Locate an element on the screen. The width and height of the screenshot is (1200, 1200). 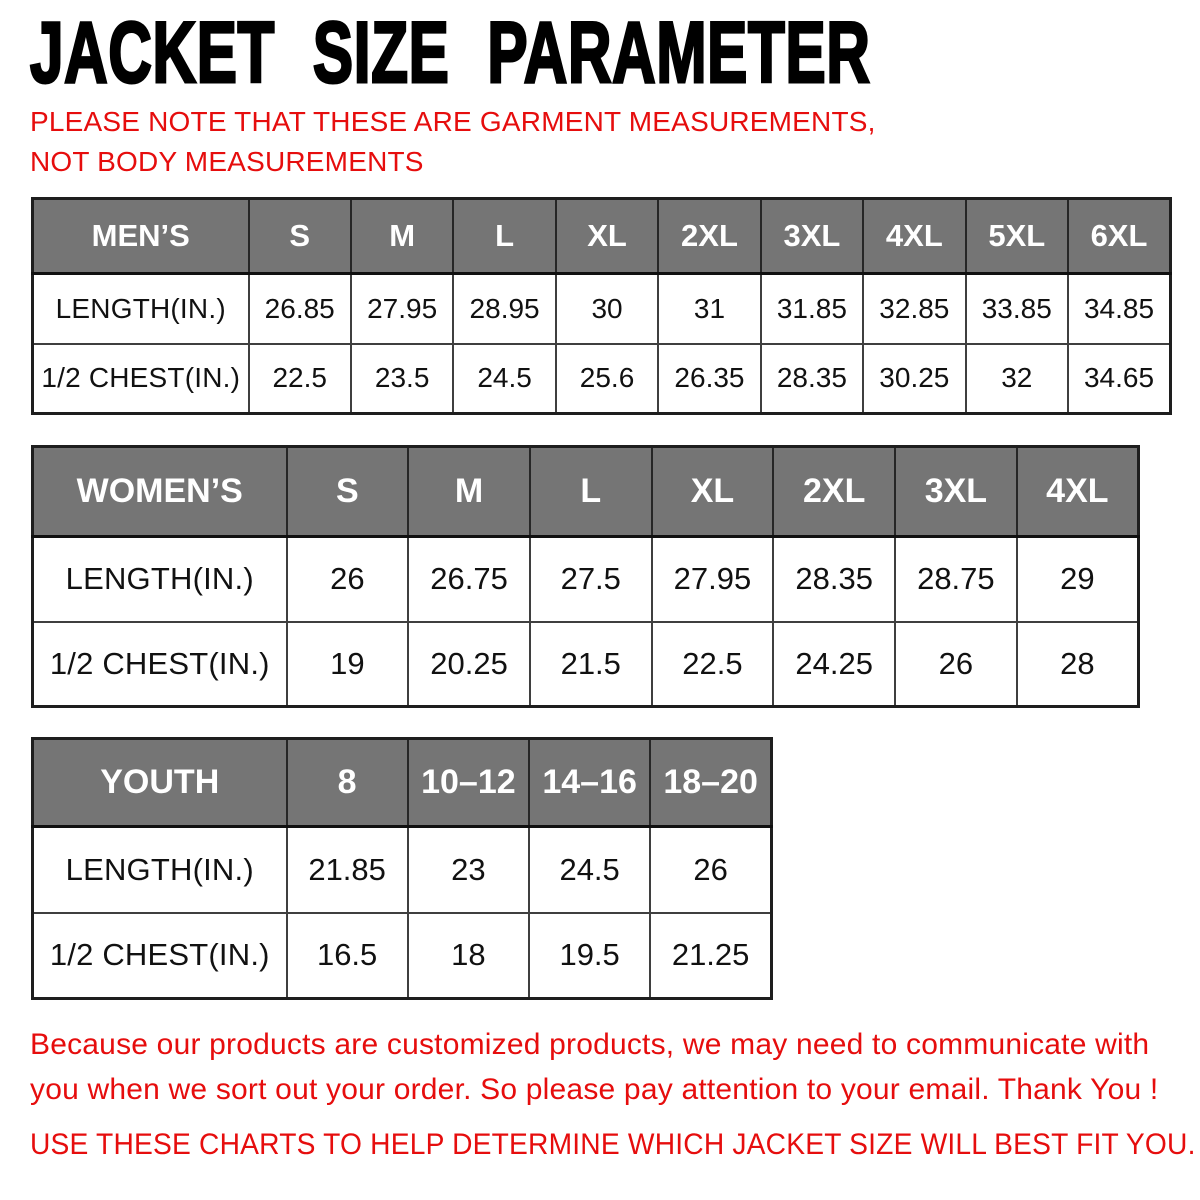
size-column-header: 8 is located at coordinates (347, 782).